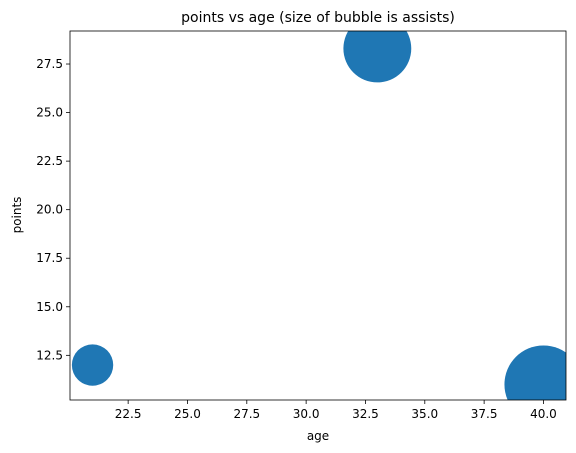 This screenshot has width=576, height=453. I want to click on y-axis-label: points, so click(17, 215).